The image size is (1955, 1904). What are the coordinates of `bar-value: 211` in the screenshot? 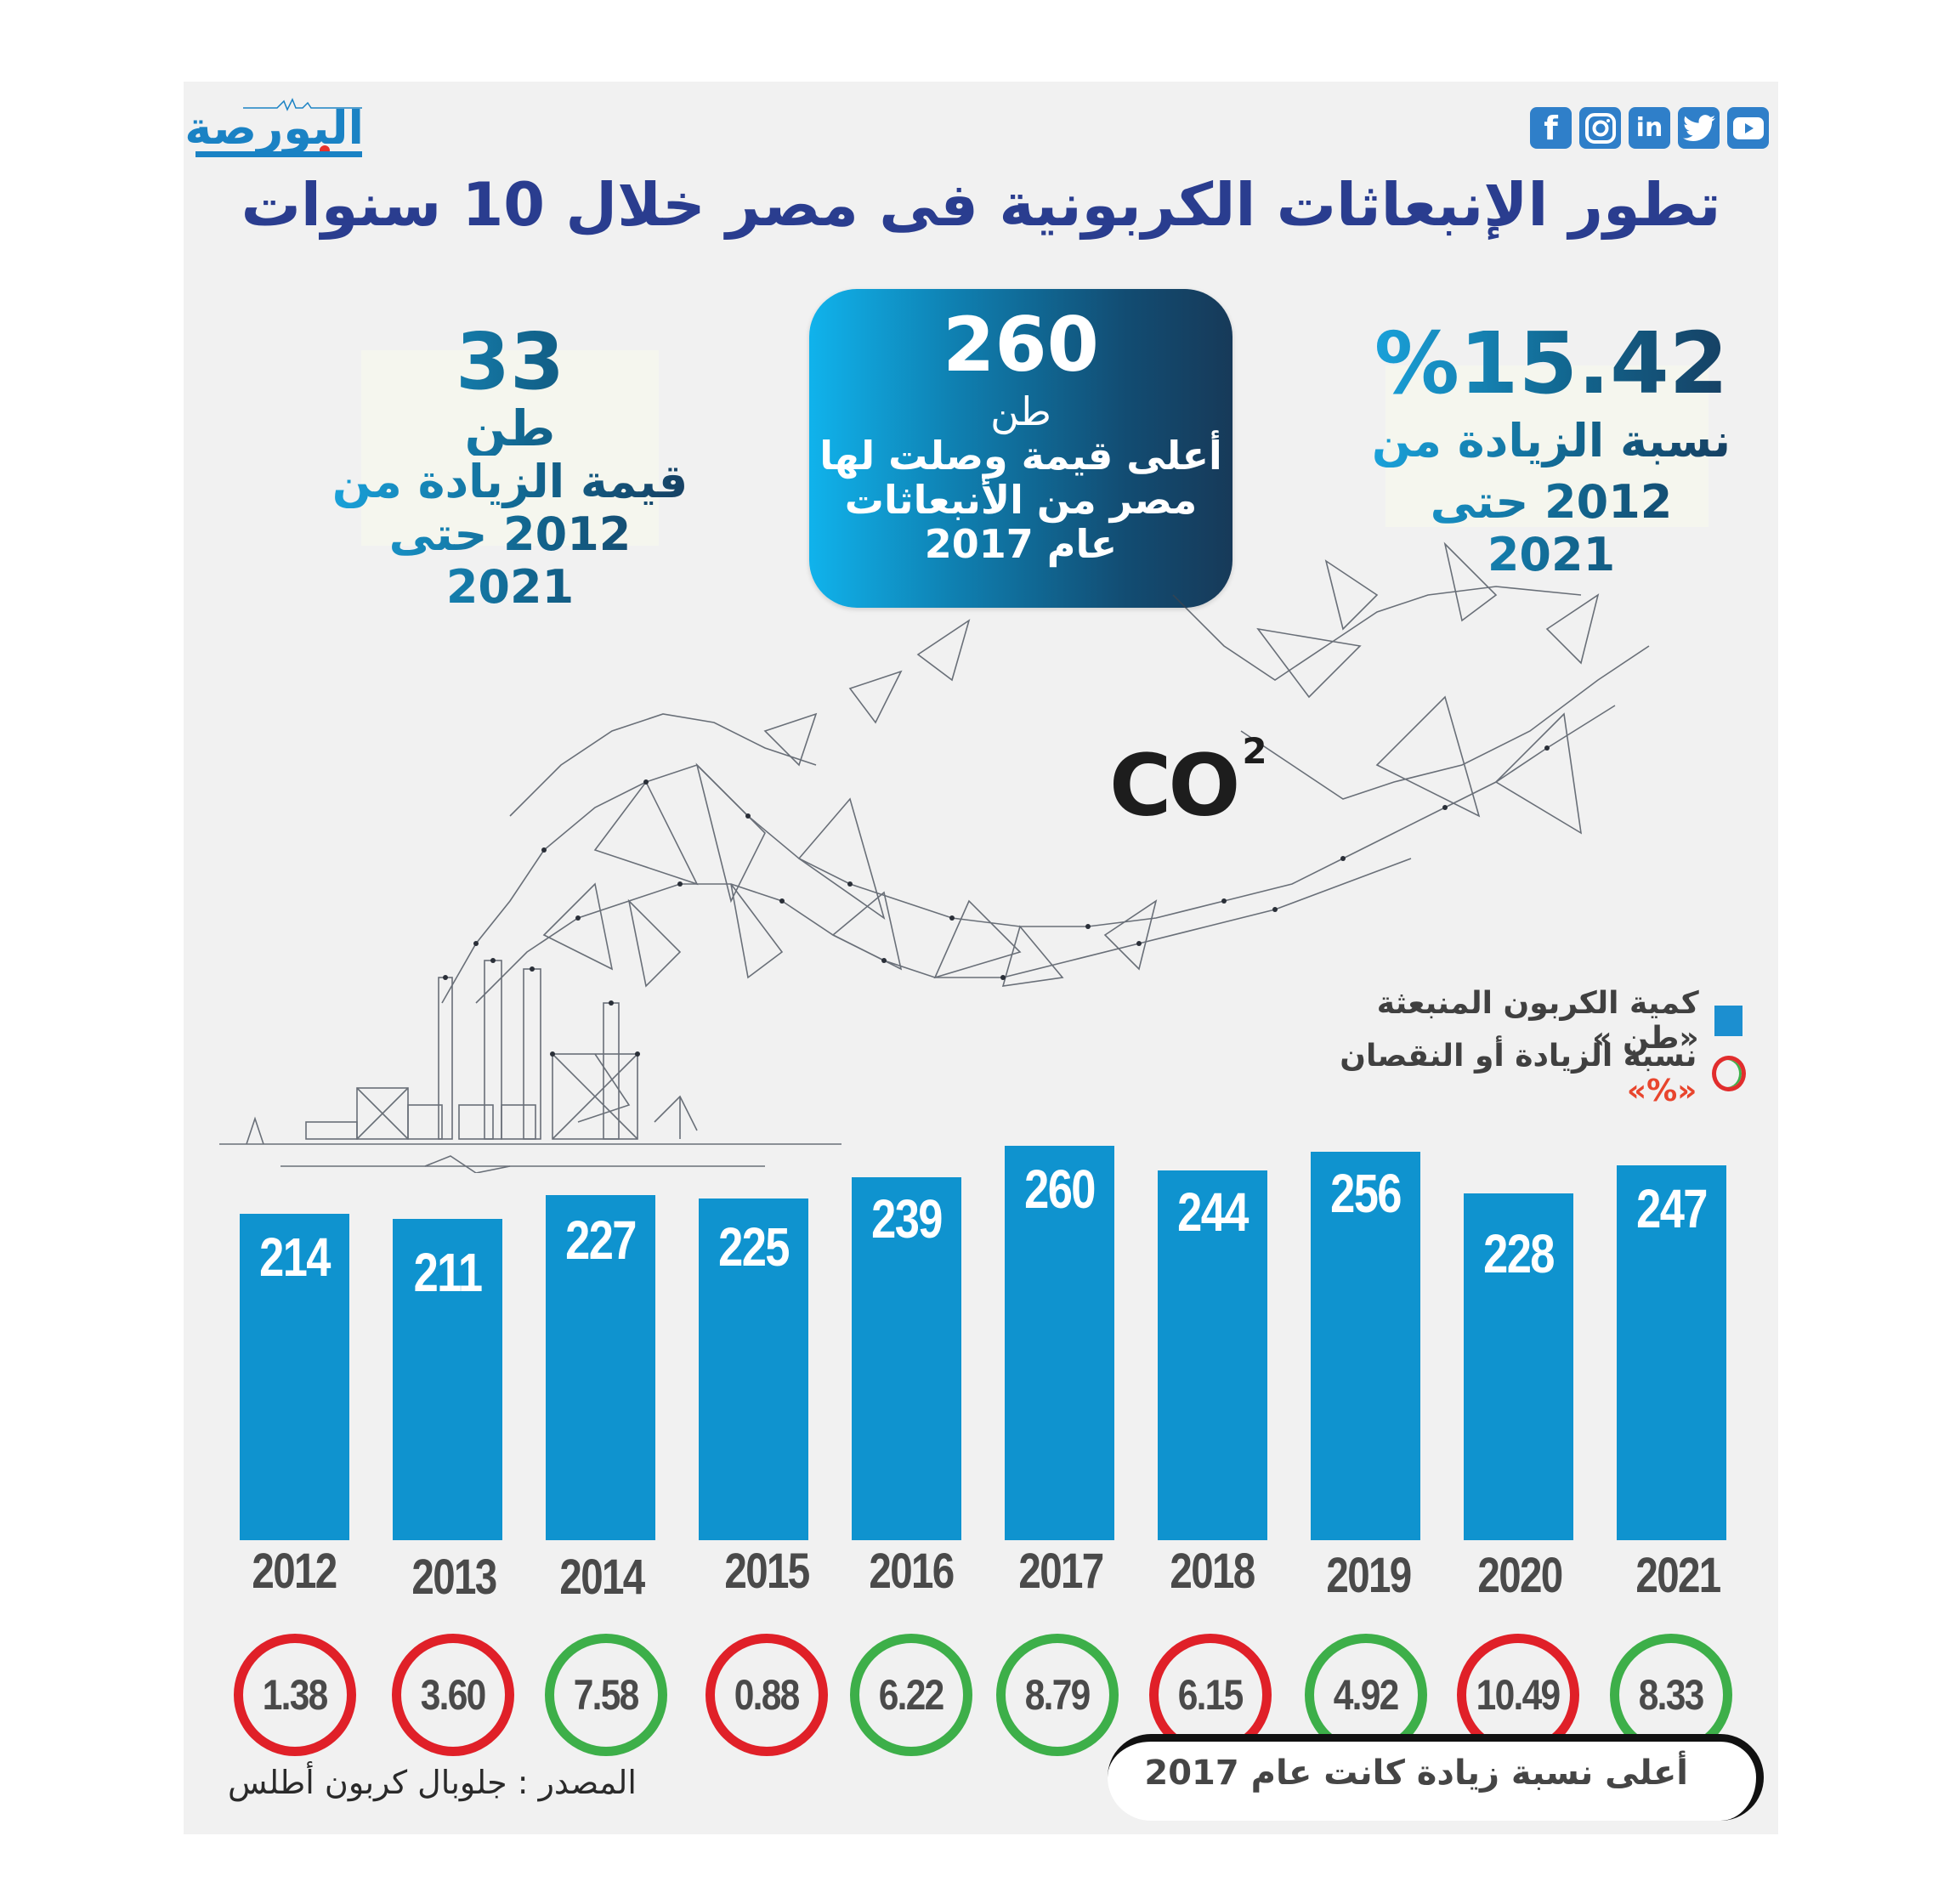 It's located at (448, 1272).